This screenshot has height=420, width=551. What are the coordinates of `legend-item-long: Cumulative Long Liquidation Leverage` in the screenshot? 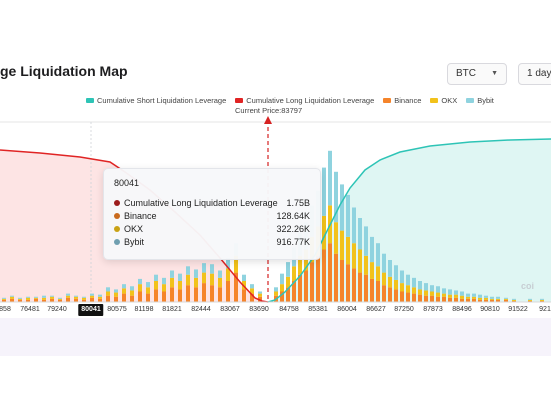 It's located at (304, 100).